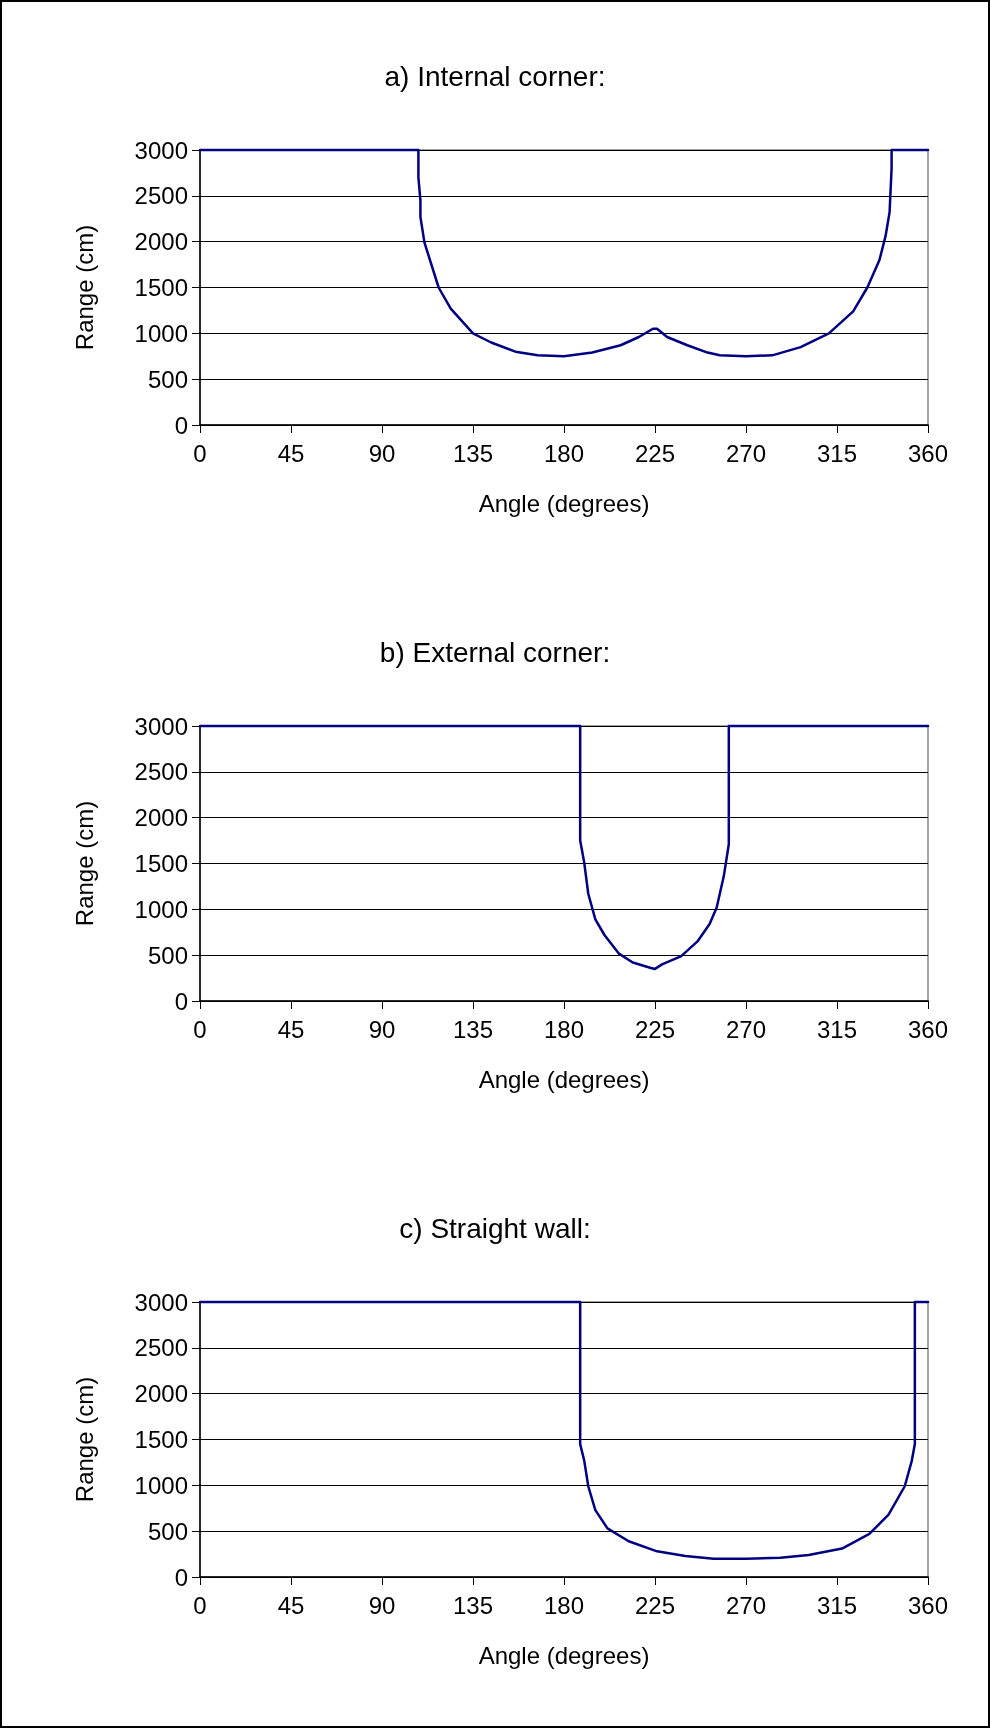  I want to click on chart-title: b) External corner:, so click(495, 652).